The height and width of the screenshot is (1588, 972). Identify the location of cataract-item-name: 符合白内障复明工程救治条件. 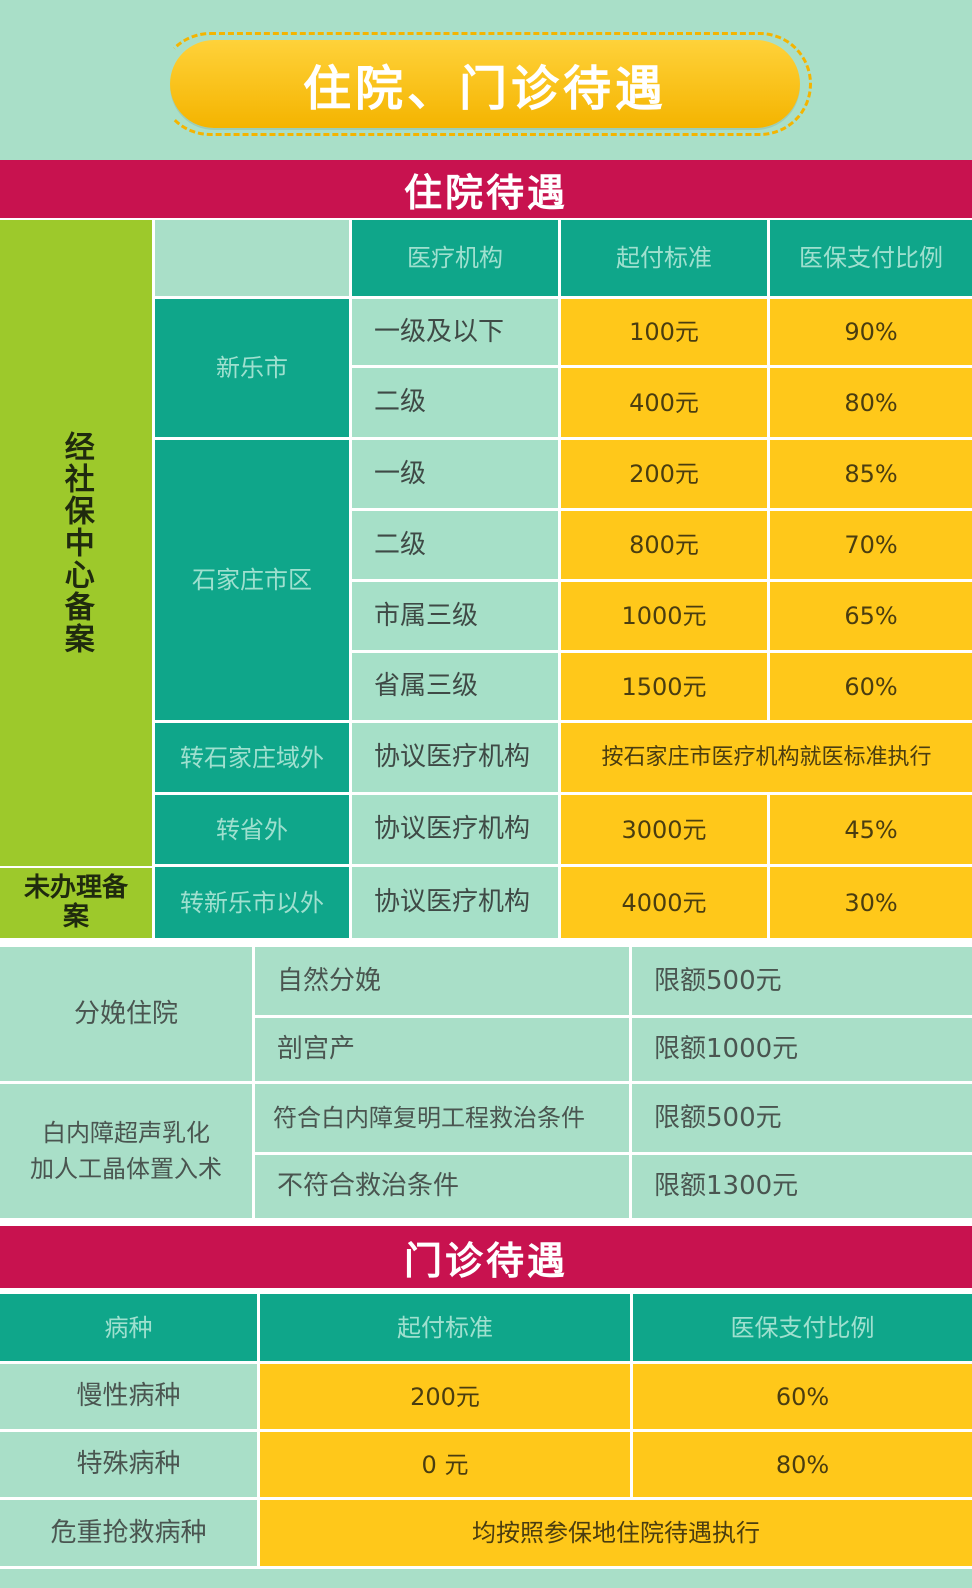
(442, 1118).